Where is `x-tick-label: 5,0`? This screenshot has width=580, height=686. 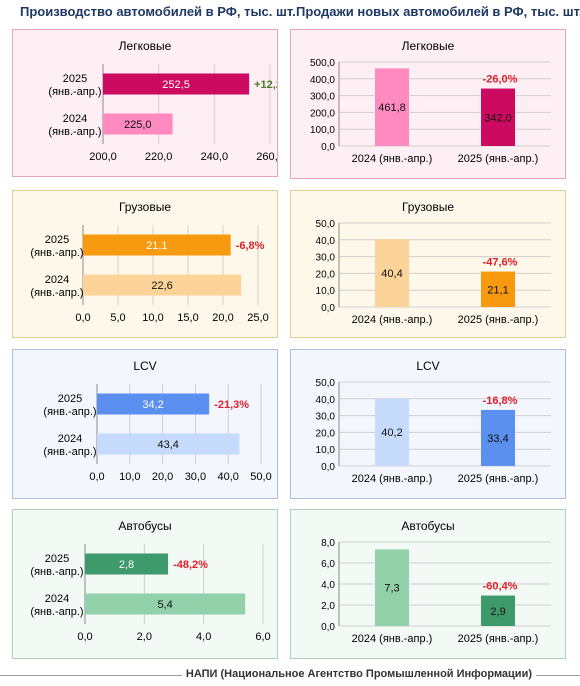
x-tick-label: 5,0 is located at coordinates (117, 318).